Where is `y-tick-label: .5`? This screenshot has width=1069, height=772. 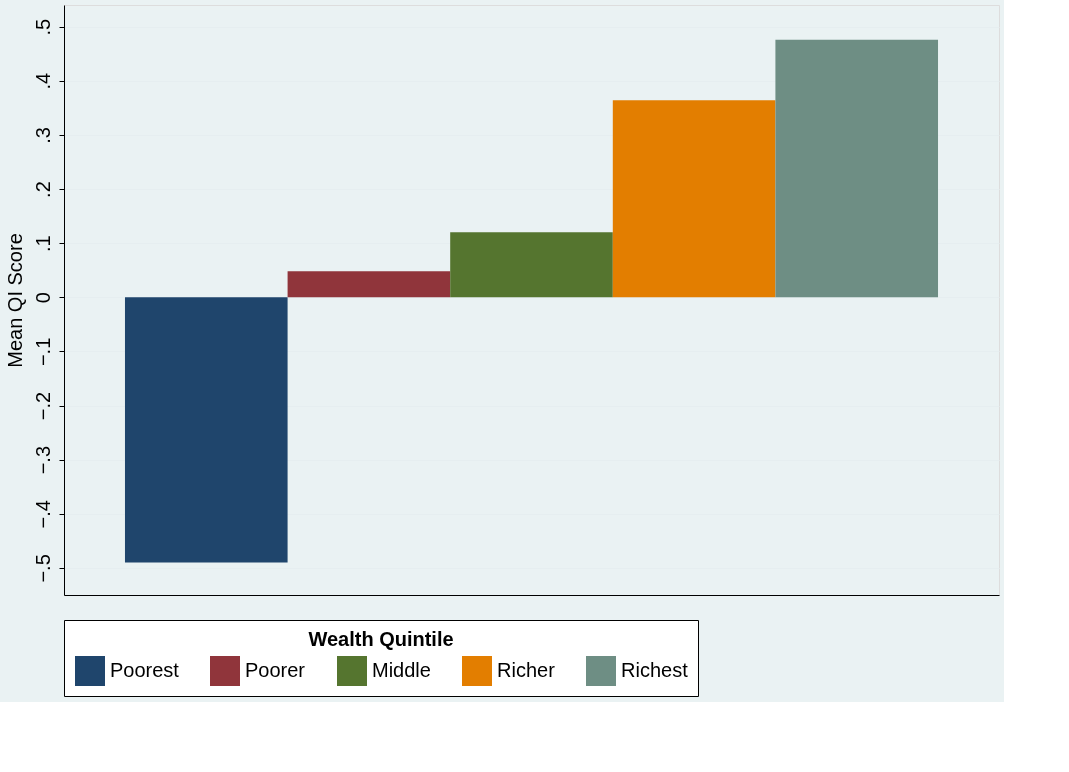 y-tick-label: .5 is located at coordinates (42, 27).